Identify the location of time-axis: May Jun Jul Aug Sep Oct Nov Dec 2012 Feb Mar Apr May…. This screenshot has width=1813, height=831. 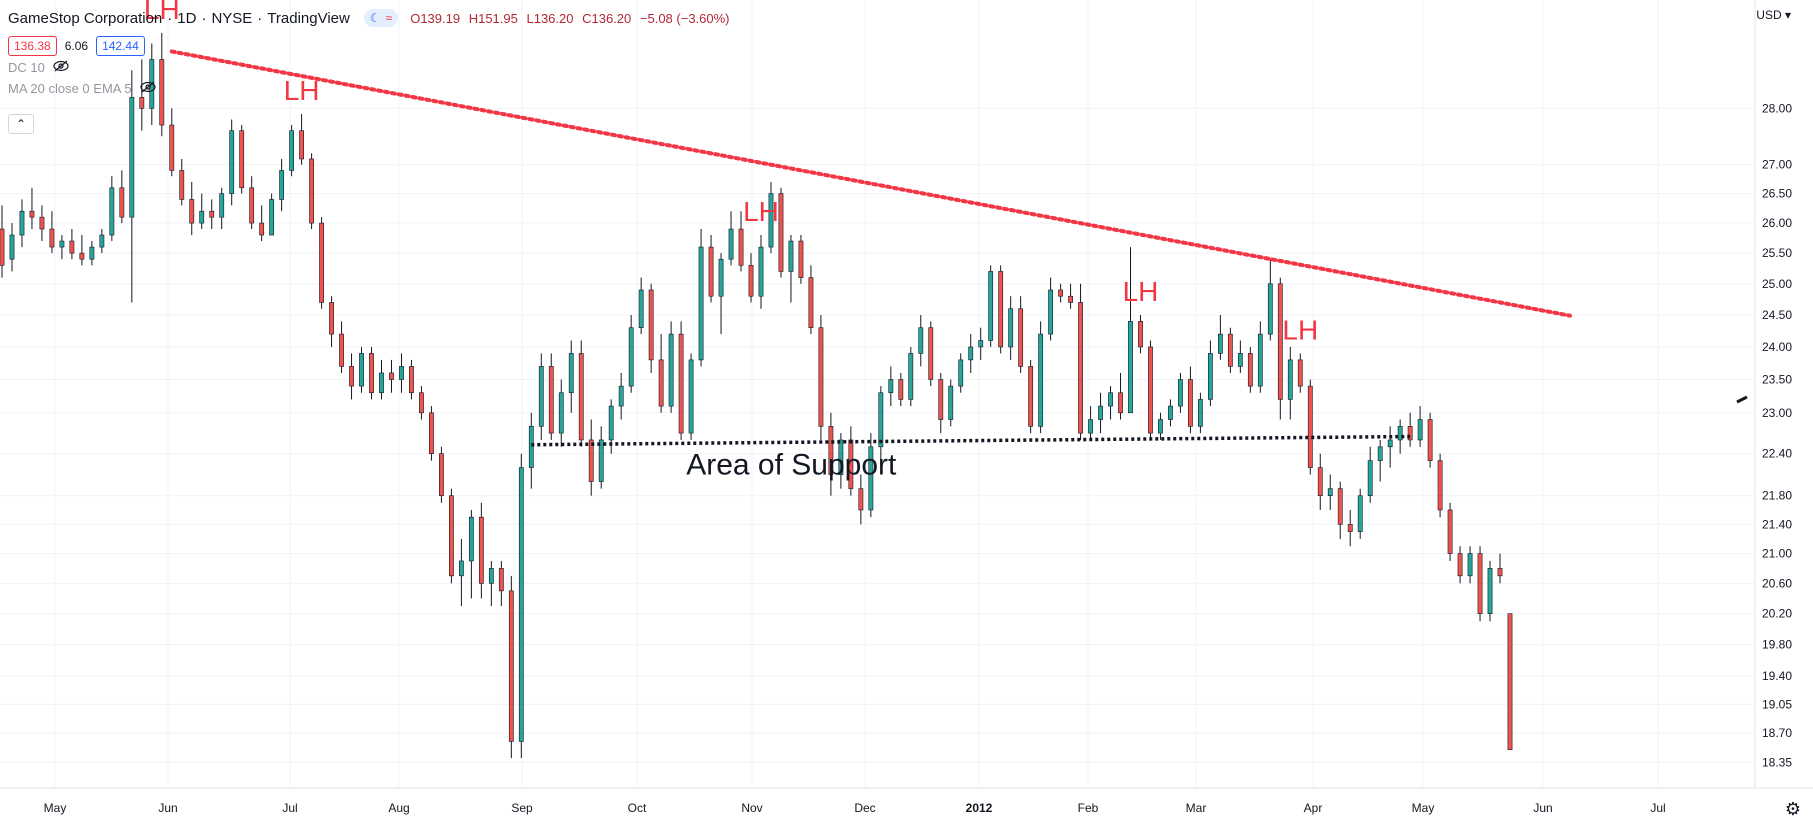
(906, 801).